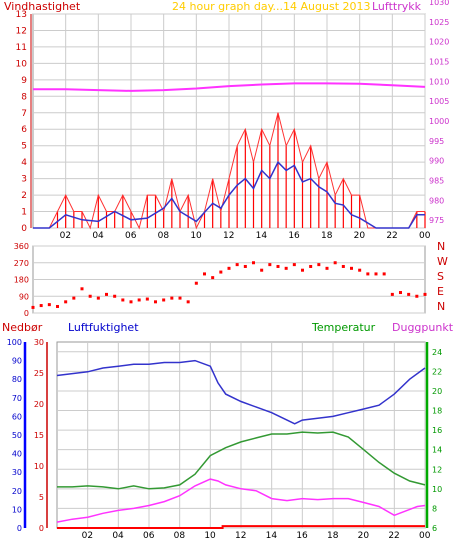 This screenshot has width=460, height=543. Describe the element at coordinates (118, 536) in the screenshot. I see `temperature-x-tick-label: 04` at that location.